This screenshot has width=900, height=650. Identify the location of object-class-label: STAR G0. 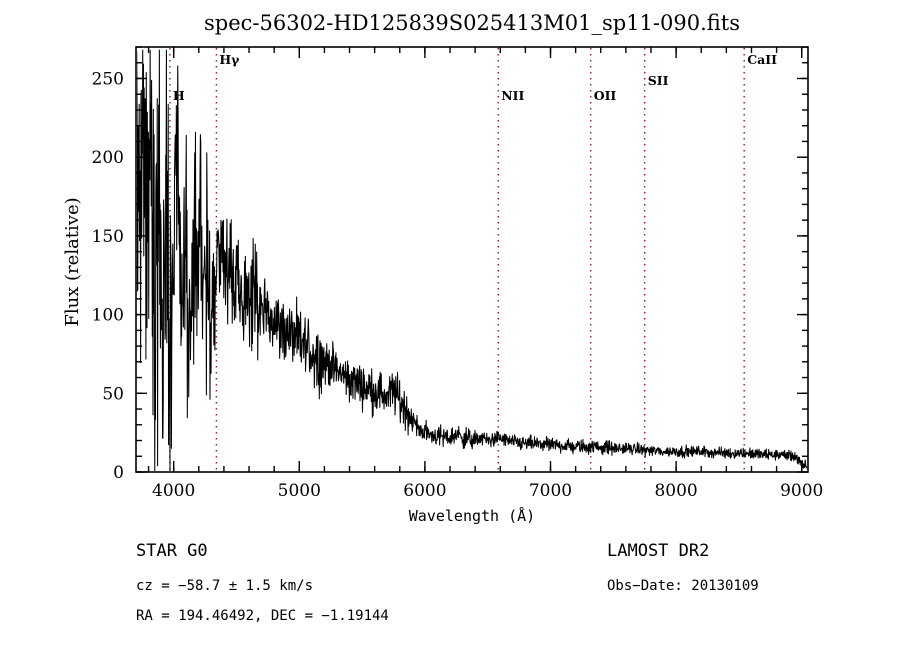
(172, 551).